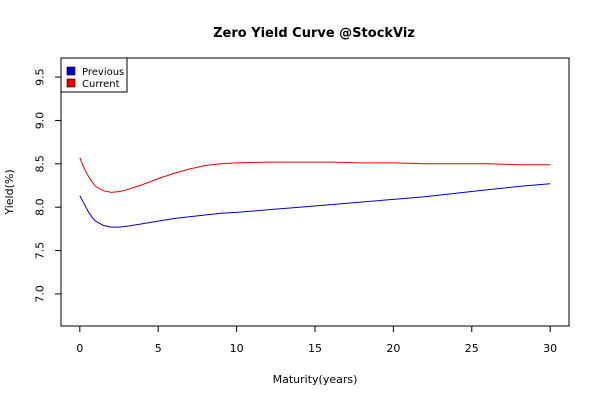 The image size is (600, 405). I want to click on x-tick-label: 20, so click(393, 348).